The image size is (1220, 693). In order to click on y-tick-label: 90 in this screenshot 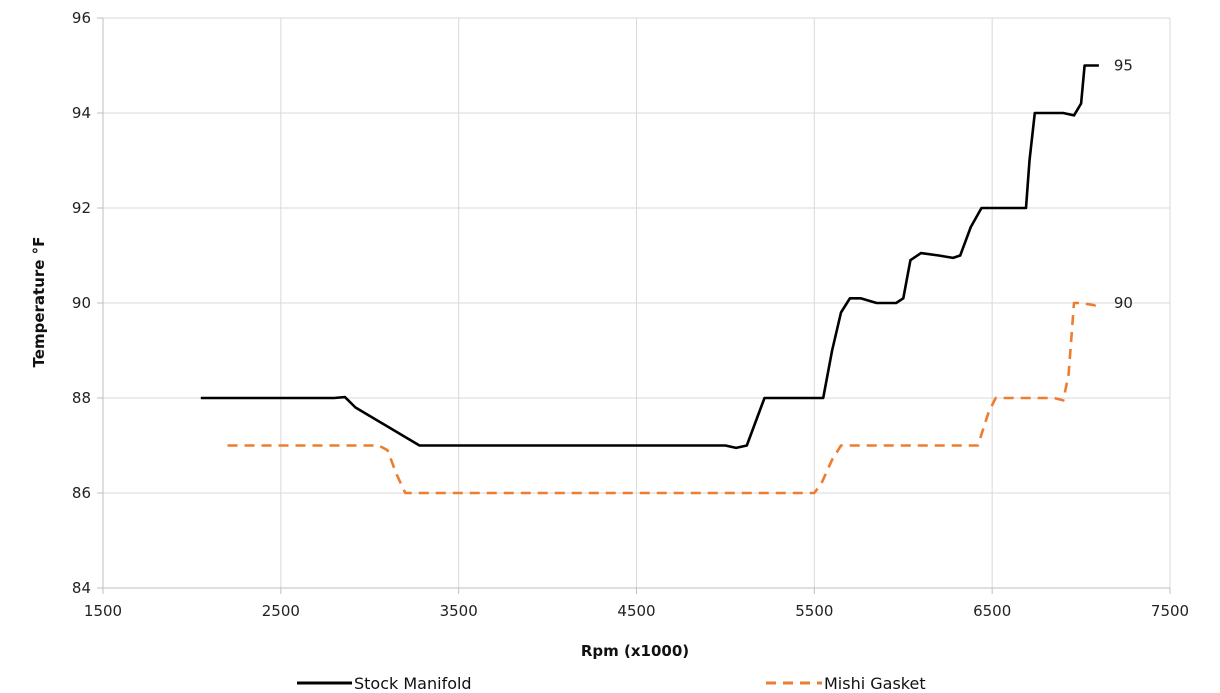, I will do `click(81, 303)`.